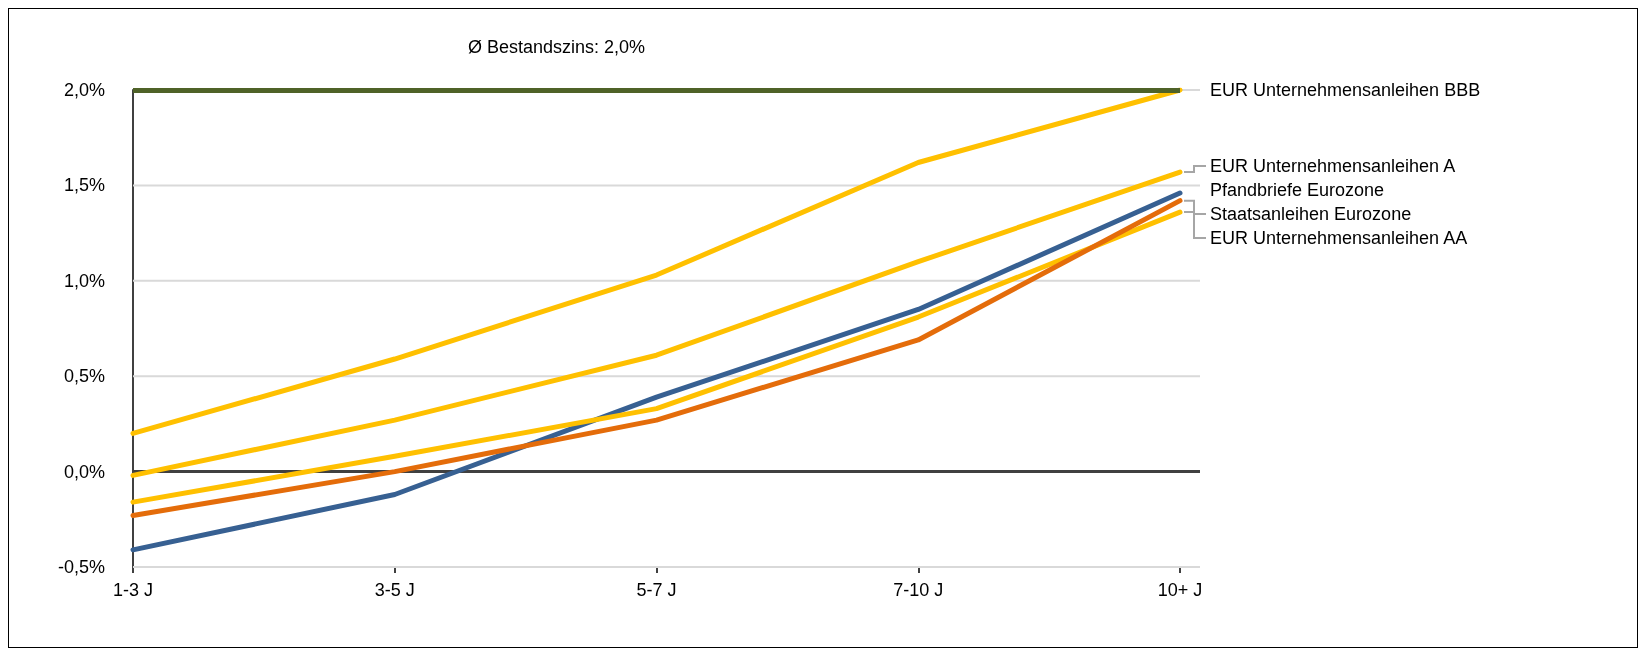  Describe the element at coordinates (133, 590) in the screenshot. I see `x-tick-label: 1-3 J` at that location.